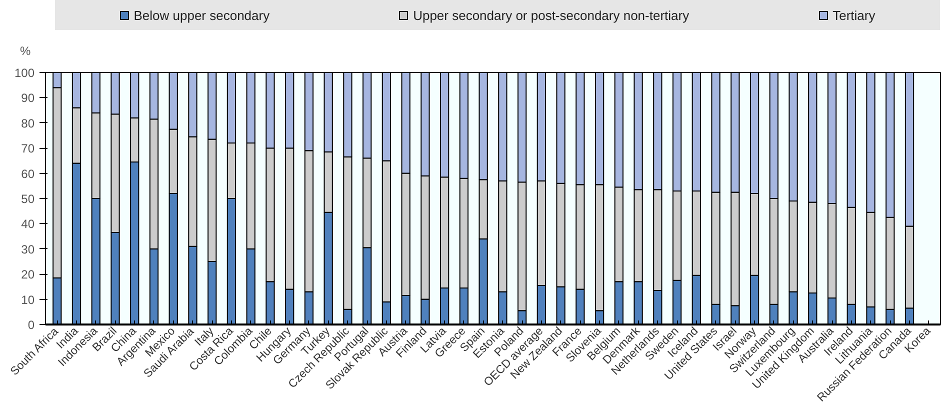 The height and width of the screenshot is (417, 950). I want to click on y-axis-title: %, so click(26, 51).